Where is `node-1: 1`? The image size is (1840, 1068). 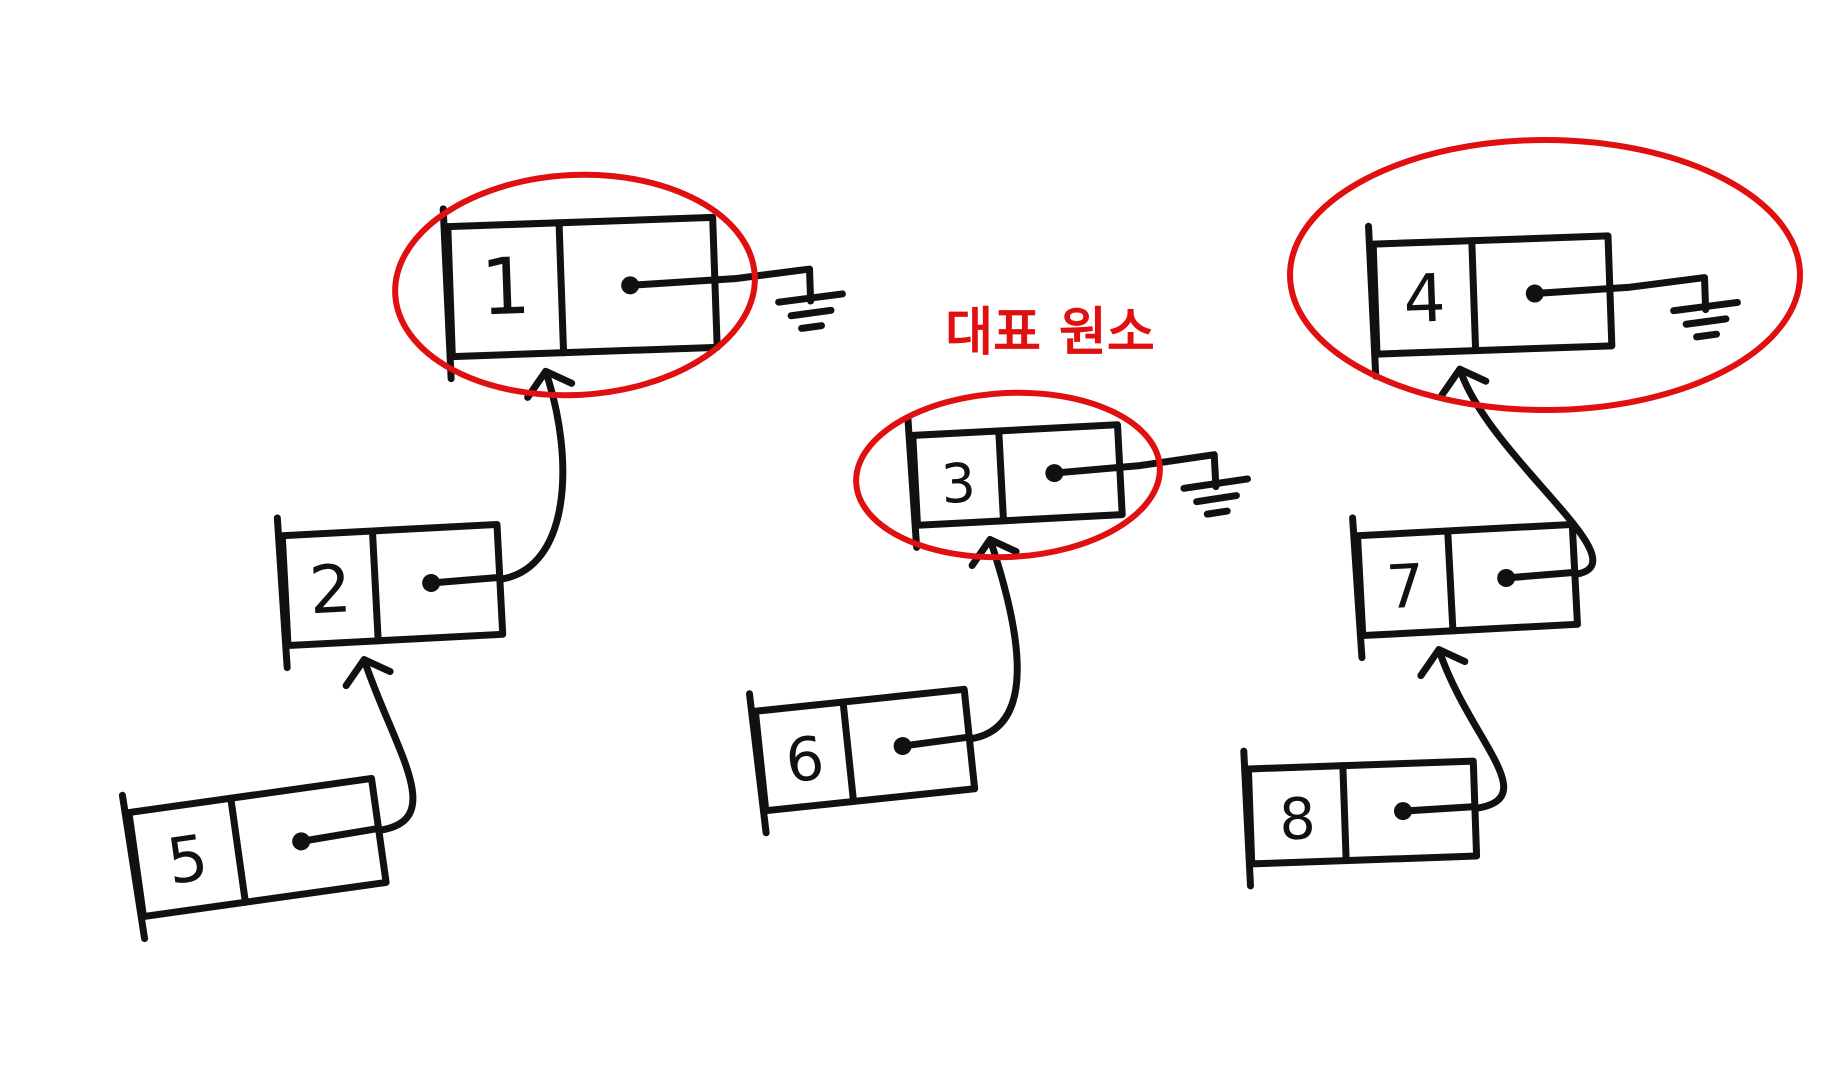 node-1: 1 is located at coordinates (642, 294).